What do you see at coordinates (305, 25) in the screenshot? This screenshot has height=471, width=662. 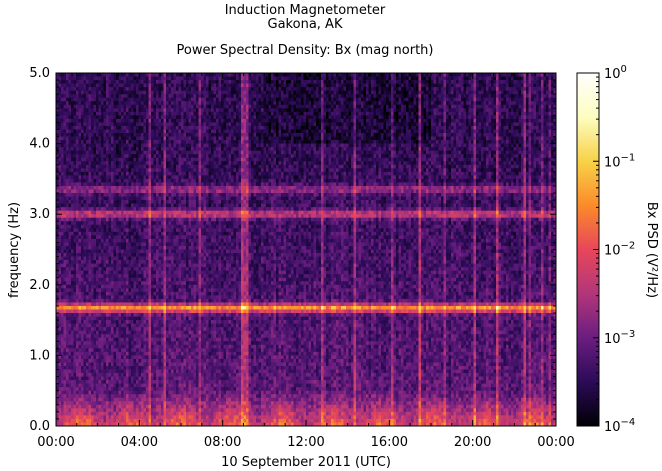 I see `chart-title-line-2: Gakona, AK` at bounding box center [305, 25].